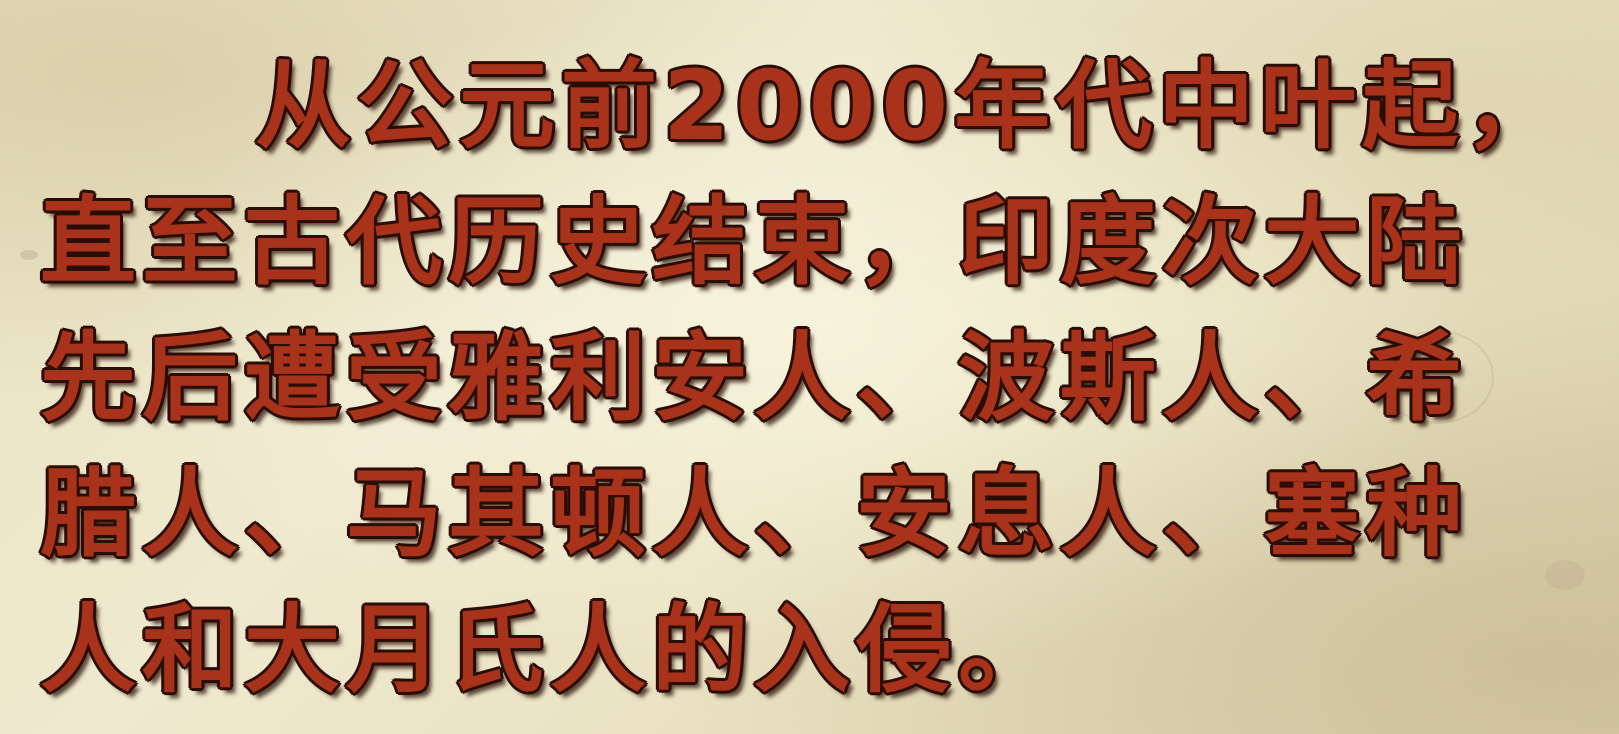 This screenshot has width=1619, height=734. Describe the element at coordinates (550, 650) in the screenshot. I see `caption-line-5: 人和大月氏人的入侵。` at that location.